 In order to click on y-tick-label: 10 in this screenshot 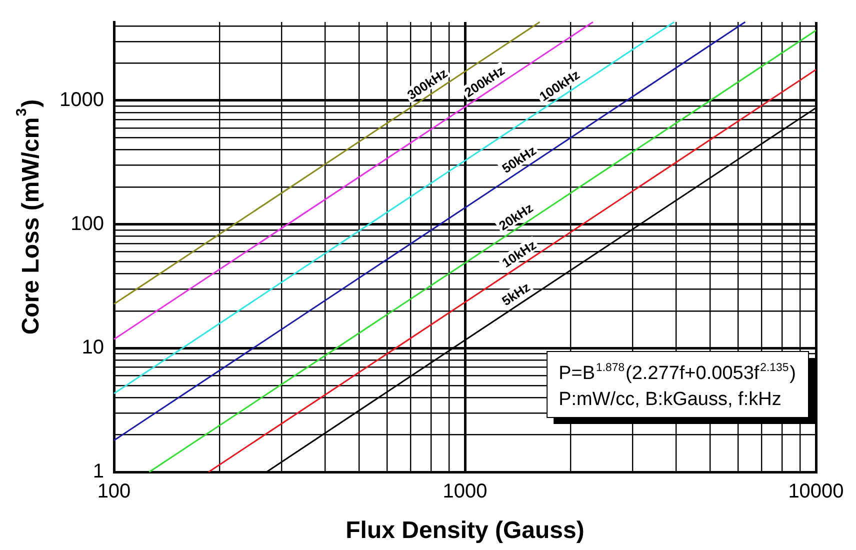, I will do `click(93, 347)`.